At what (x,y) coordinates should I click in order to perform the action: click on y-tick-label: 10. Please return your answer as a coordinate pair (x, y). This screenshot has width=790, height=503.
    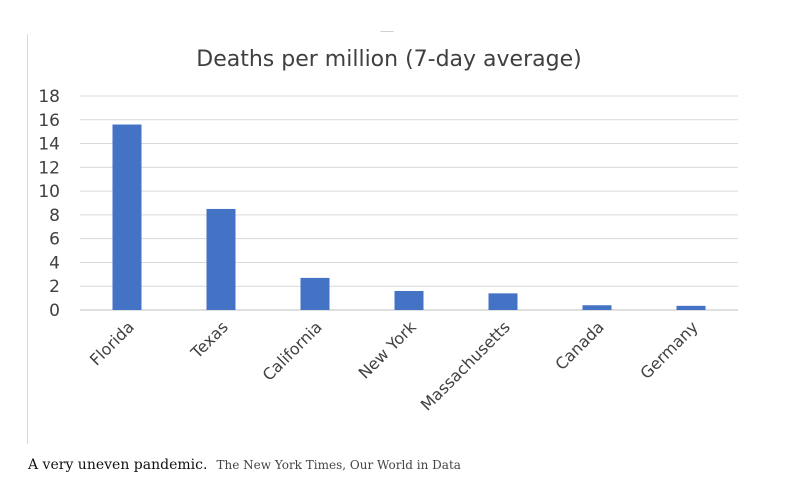
    Looking at the image, I should click on (49, 192).